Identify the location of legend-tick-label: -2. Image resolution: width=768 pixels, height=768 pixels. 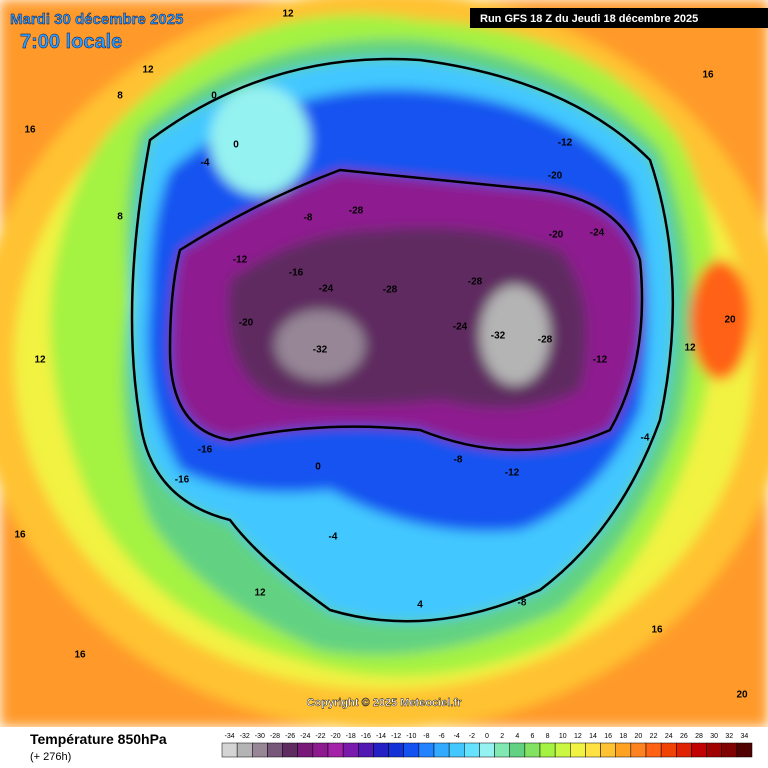
(472, 736).